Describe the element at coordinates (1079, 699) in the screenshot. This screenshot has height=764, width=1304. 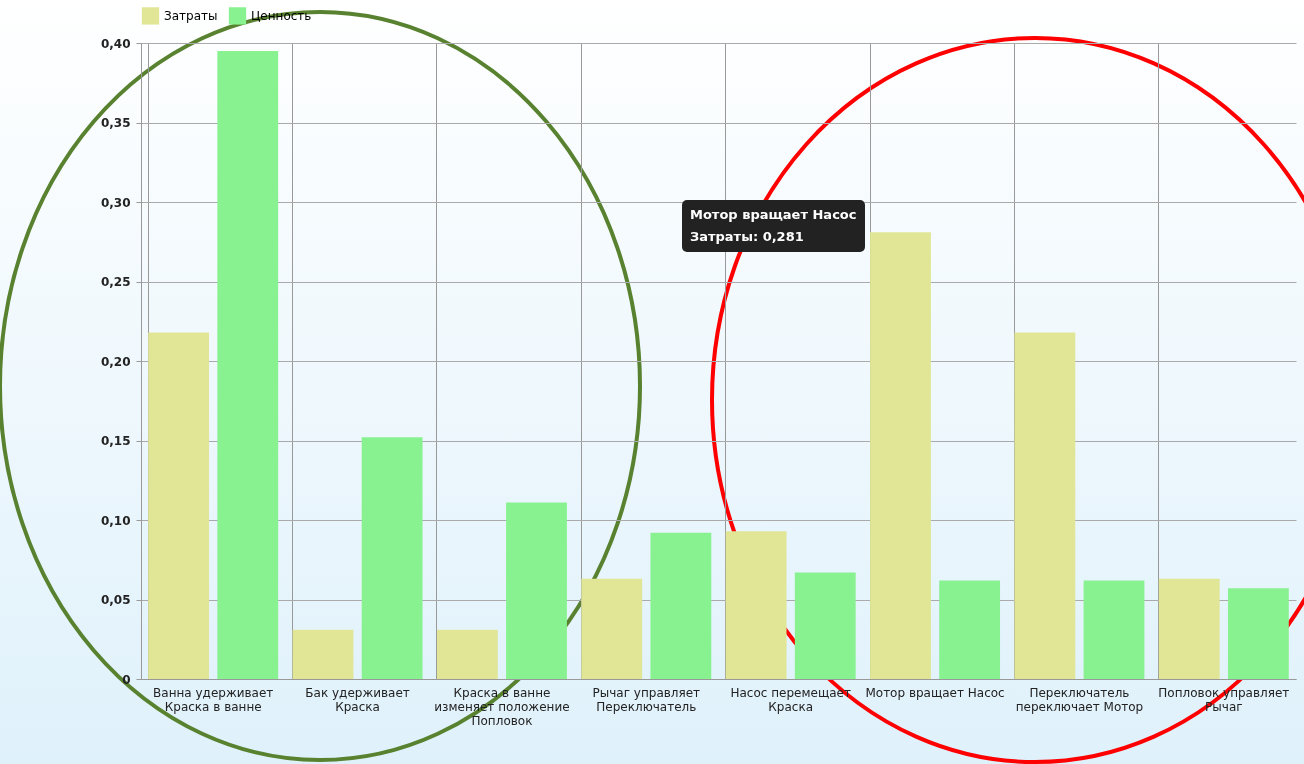
I see `x-tick-label: Переключатель переключает Мотор` at that location.